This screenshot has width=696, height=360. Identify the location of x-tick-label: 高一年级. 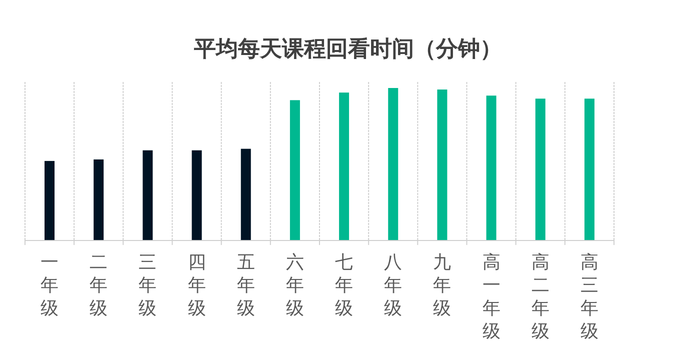
(491, 297).